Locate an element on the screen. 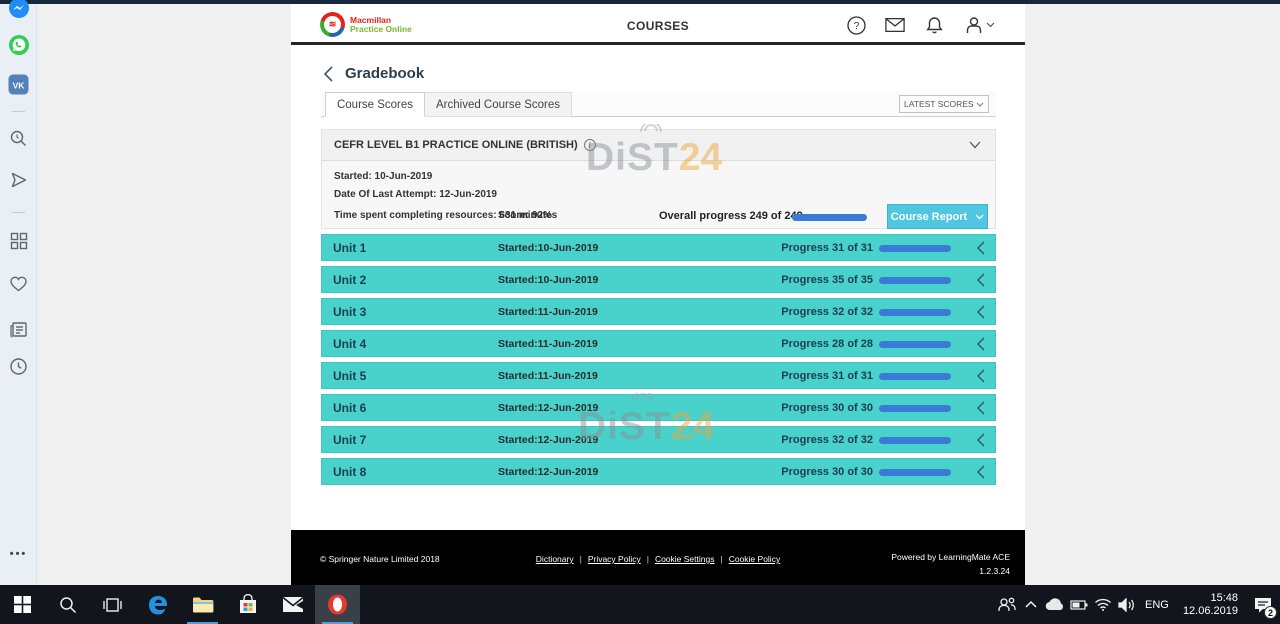 The width and height of the screenshot is (1280, 624). speed-dial-icon is located at coordinates (18, 241).